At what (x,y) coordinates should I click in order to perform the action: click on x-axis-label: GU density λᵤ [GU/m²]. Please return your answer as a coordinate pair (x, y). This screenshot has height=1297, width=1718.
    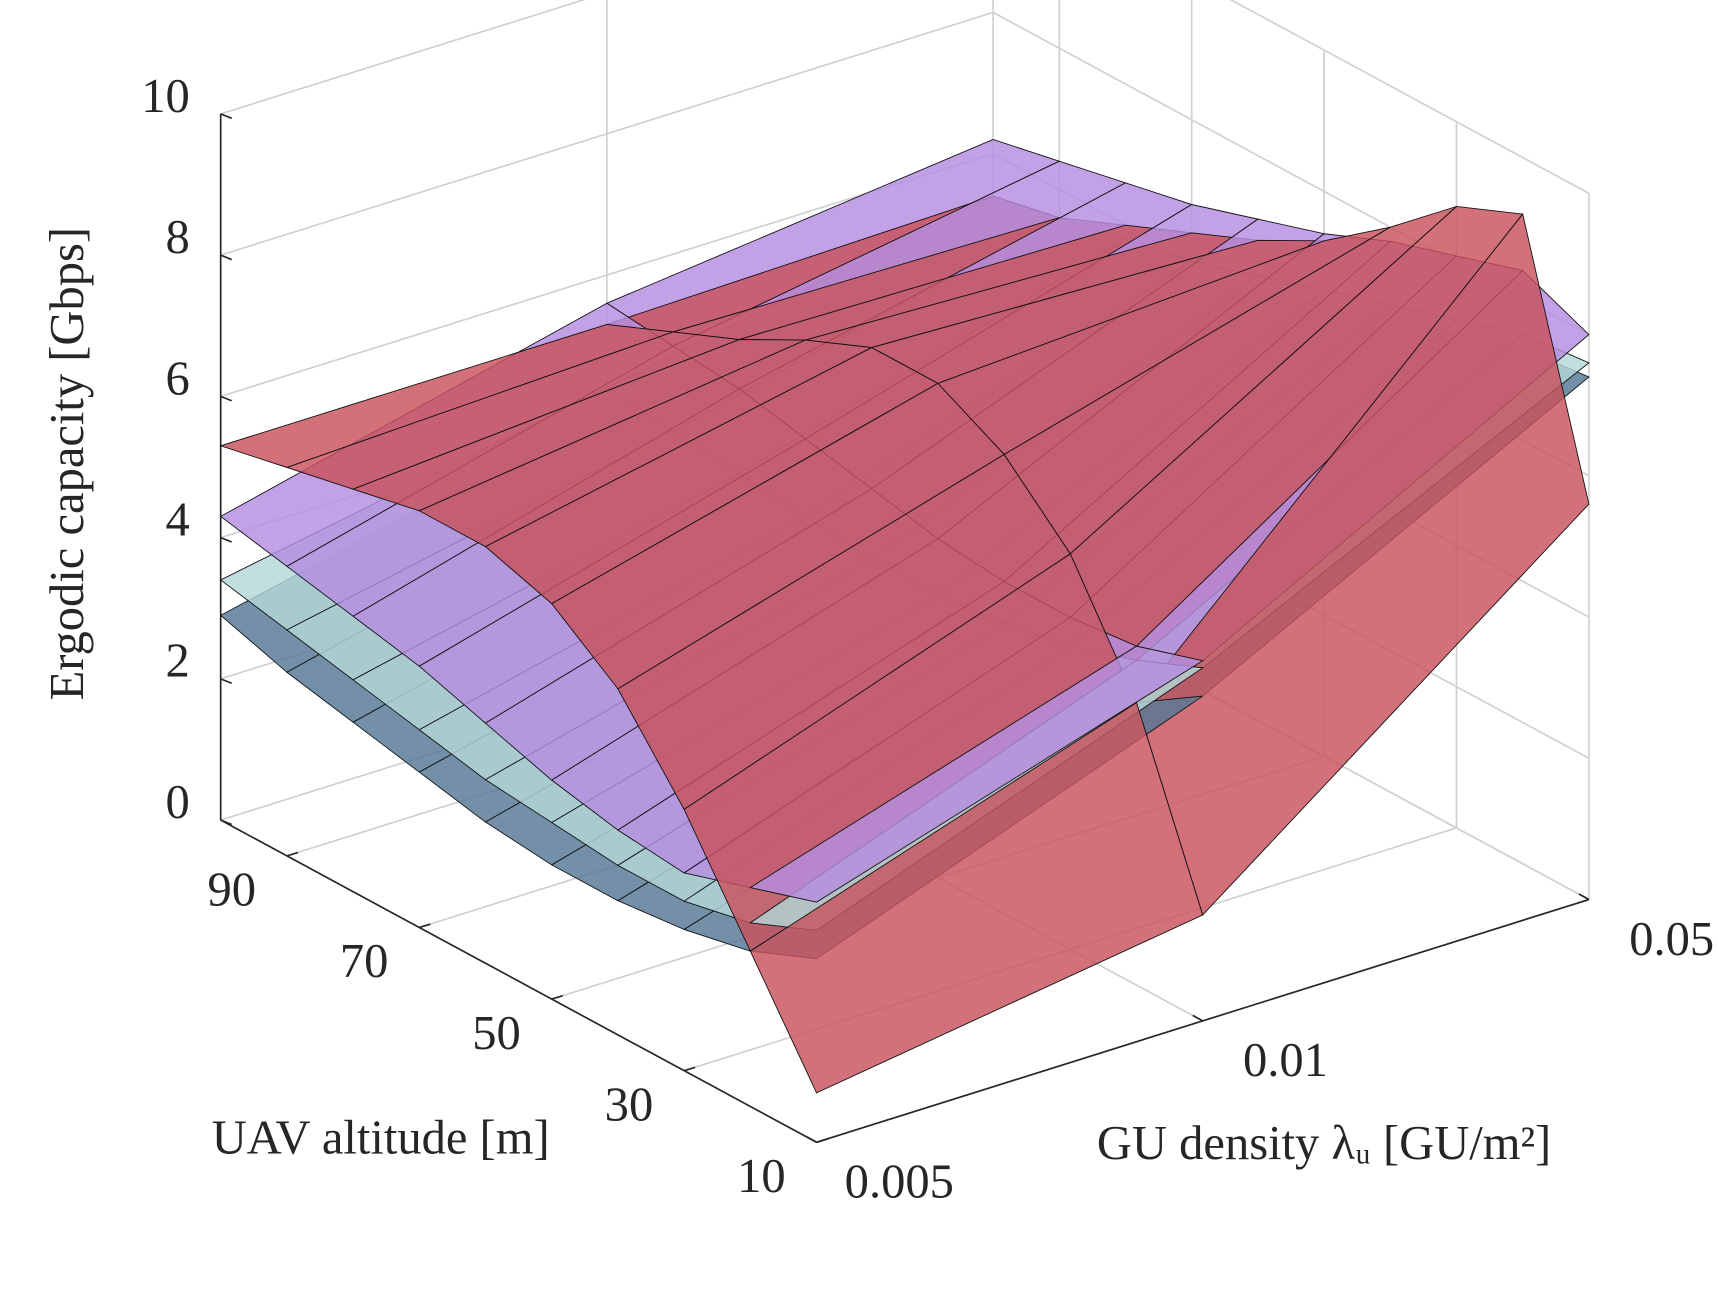
    Looking at the image, I should click on (1324, 1143).